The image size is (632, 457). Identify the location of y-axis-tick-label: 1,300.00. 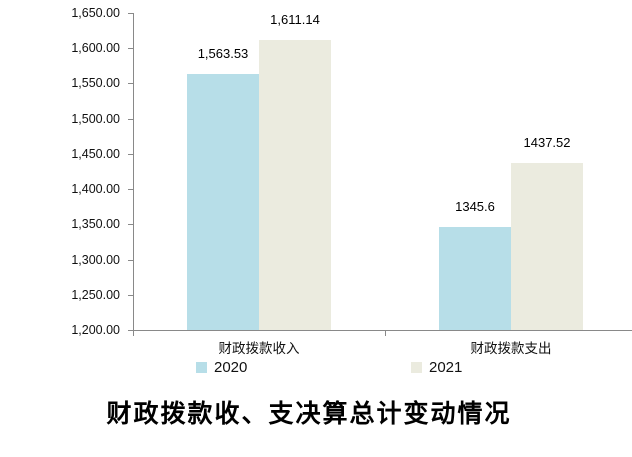
(95, 259).